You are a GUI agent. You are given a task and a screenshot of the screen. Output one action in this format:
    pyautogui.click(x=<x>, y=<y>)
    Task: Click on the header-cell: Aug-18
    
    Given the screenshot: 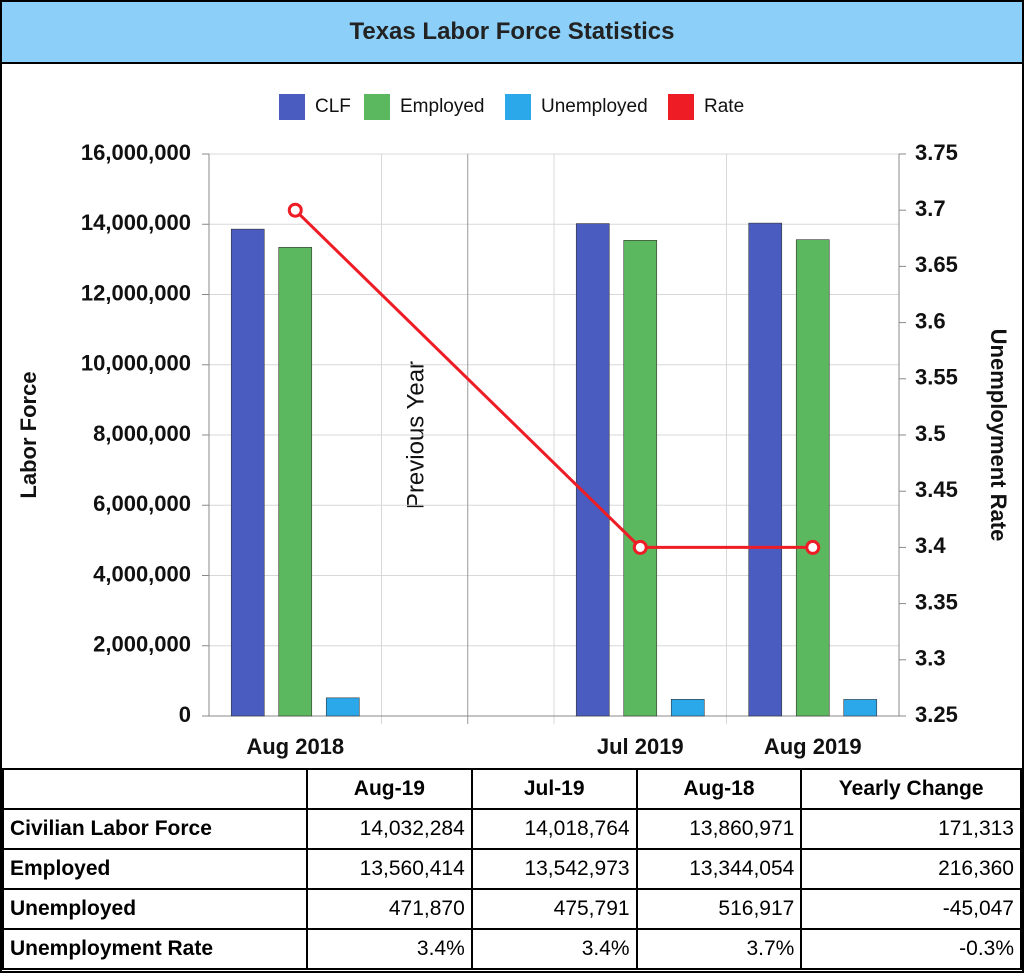 What is the action you would take?
    pyautogui.click(x=719, y=789)
    